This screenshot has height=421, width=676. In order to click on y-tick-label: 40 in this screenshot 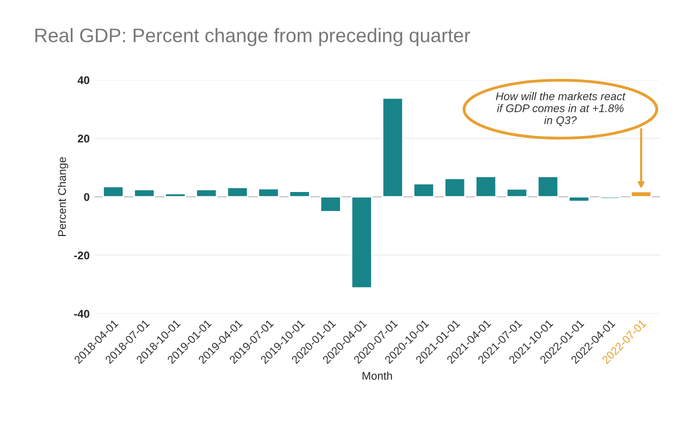, I will do `click(84, 80)`.